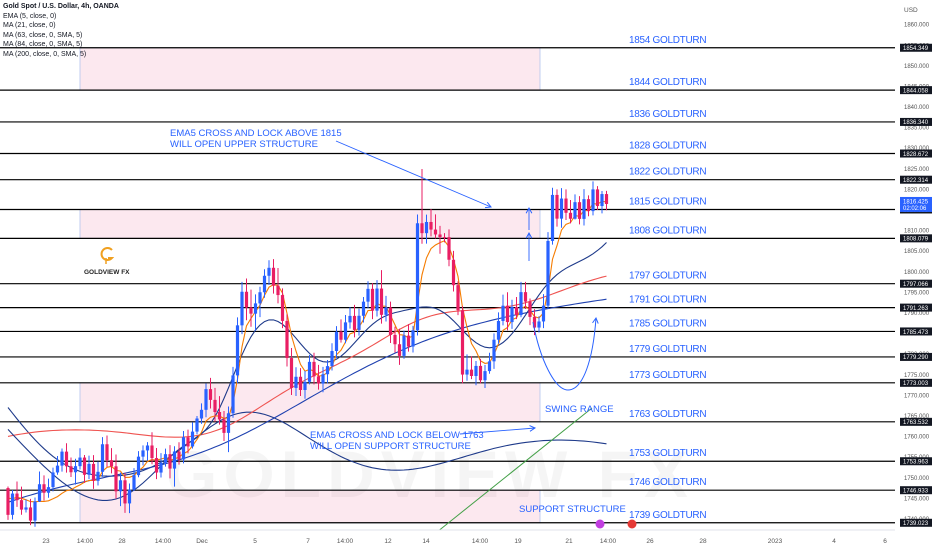  Describe the element at coordinates (30, 16) in the screenshot. I see `indicator-ema5: EMA (5, close, 0)` at that location.